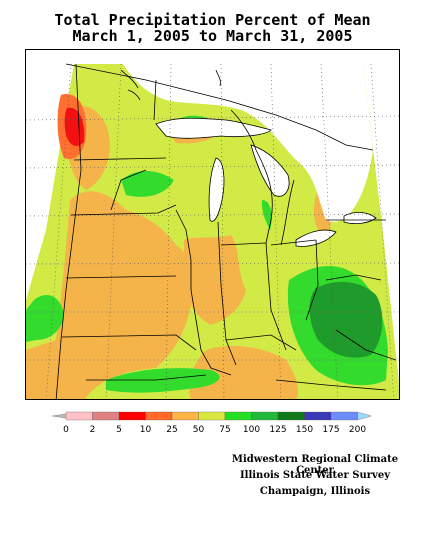 The height and width of the screenshot is (550, 425). Describe the element at coordinates (277, 430) in the screenshot. I see `legend-tick-label: 125` at that location.